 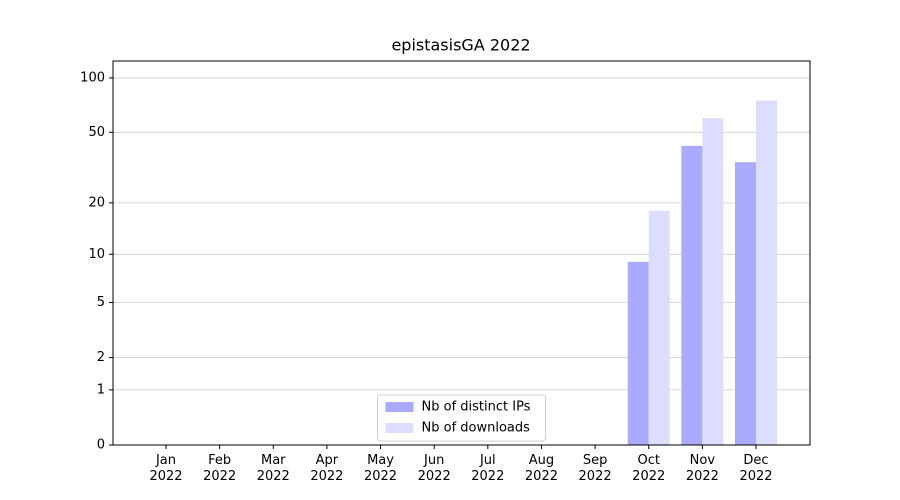 I want to click on y-tick-label: 1, so click(x=101, y=389).